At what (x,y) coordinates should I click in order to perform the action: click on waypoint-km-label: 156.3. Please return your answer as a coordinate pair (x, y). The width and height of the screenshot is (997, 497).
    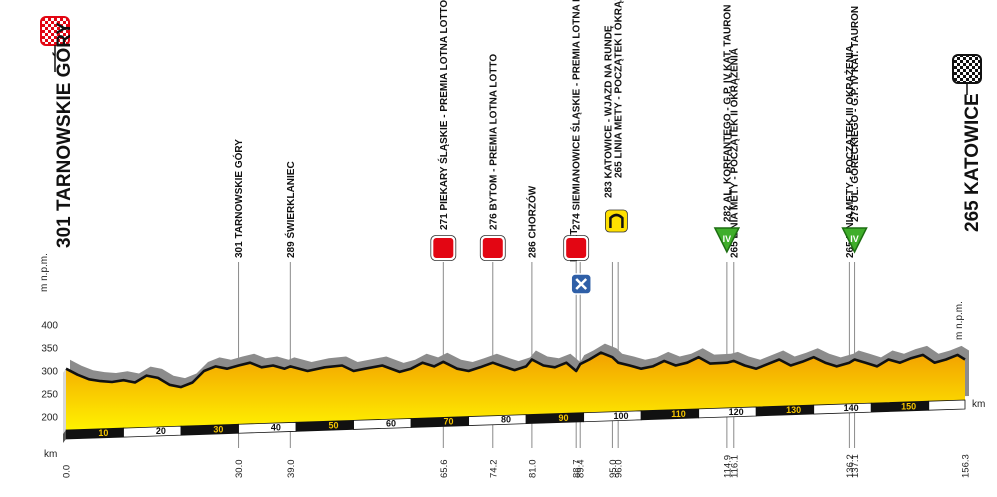
    Looking at the image, I should click on (966, 466).